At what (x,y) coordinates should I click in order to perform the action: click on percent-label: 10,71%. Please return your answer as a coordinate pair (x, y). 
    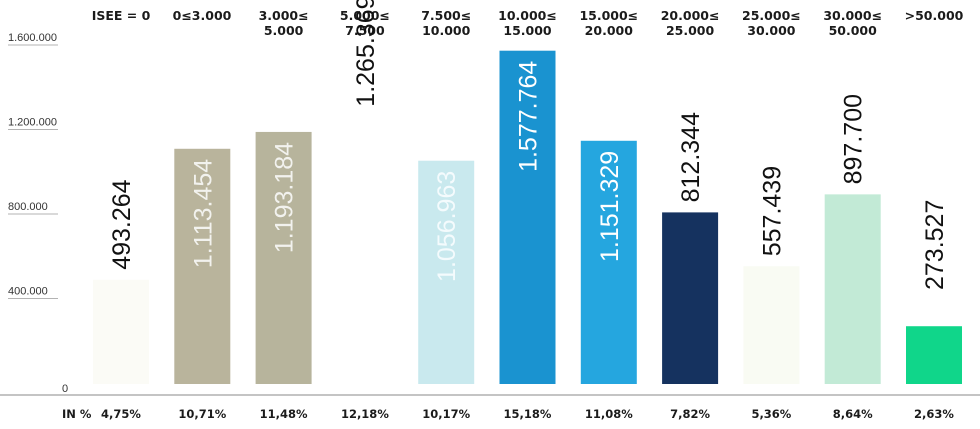
    Looking at the image, I should click on (202, 414).